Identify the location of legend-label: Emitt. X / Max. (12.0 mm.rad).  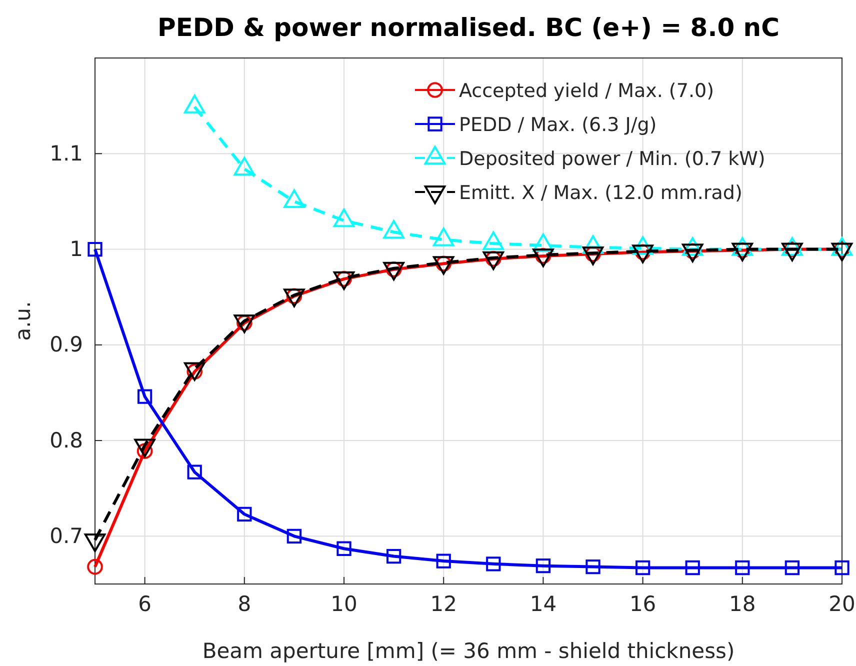
(600, 193).